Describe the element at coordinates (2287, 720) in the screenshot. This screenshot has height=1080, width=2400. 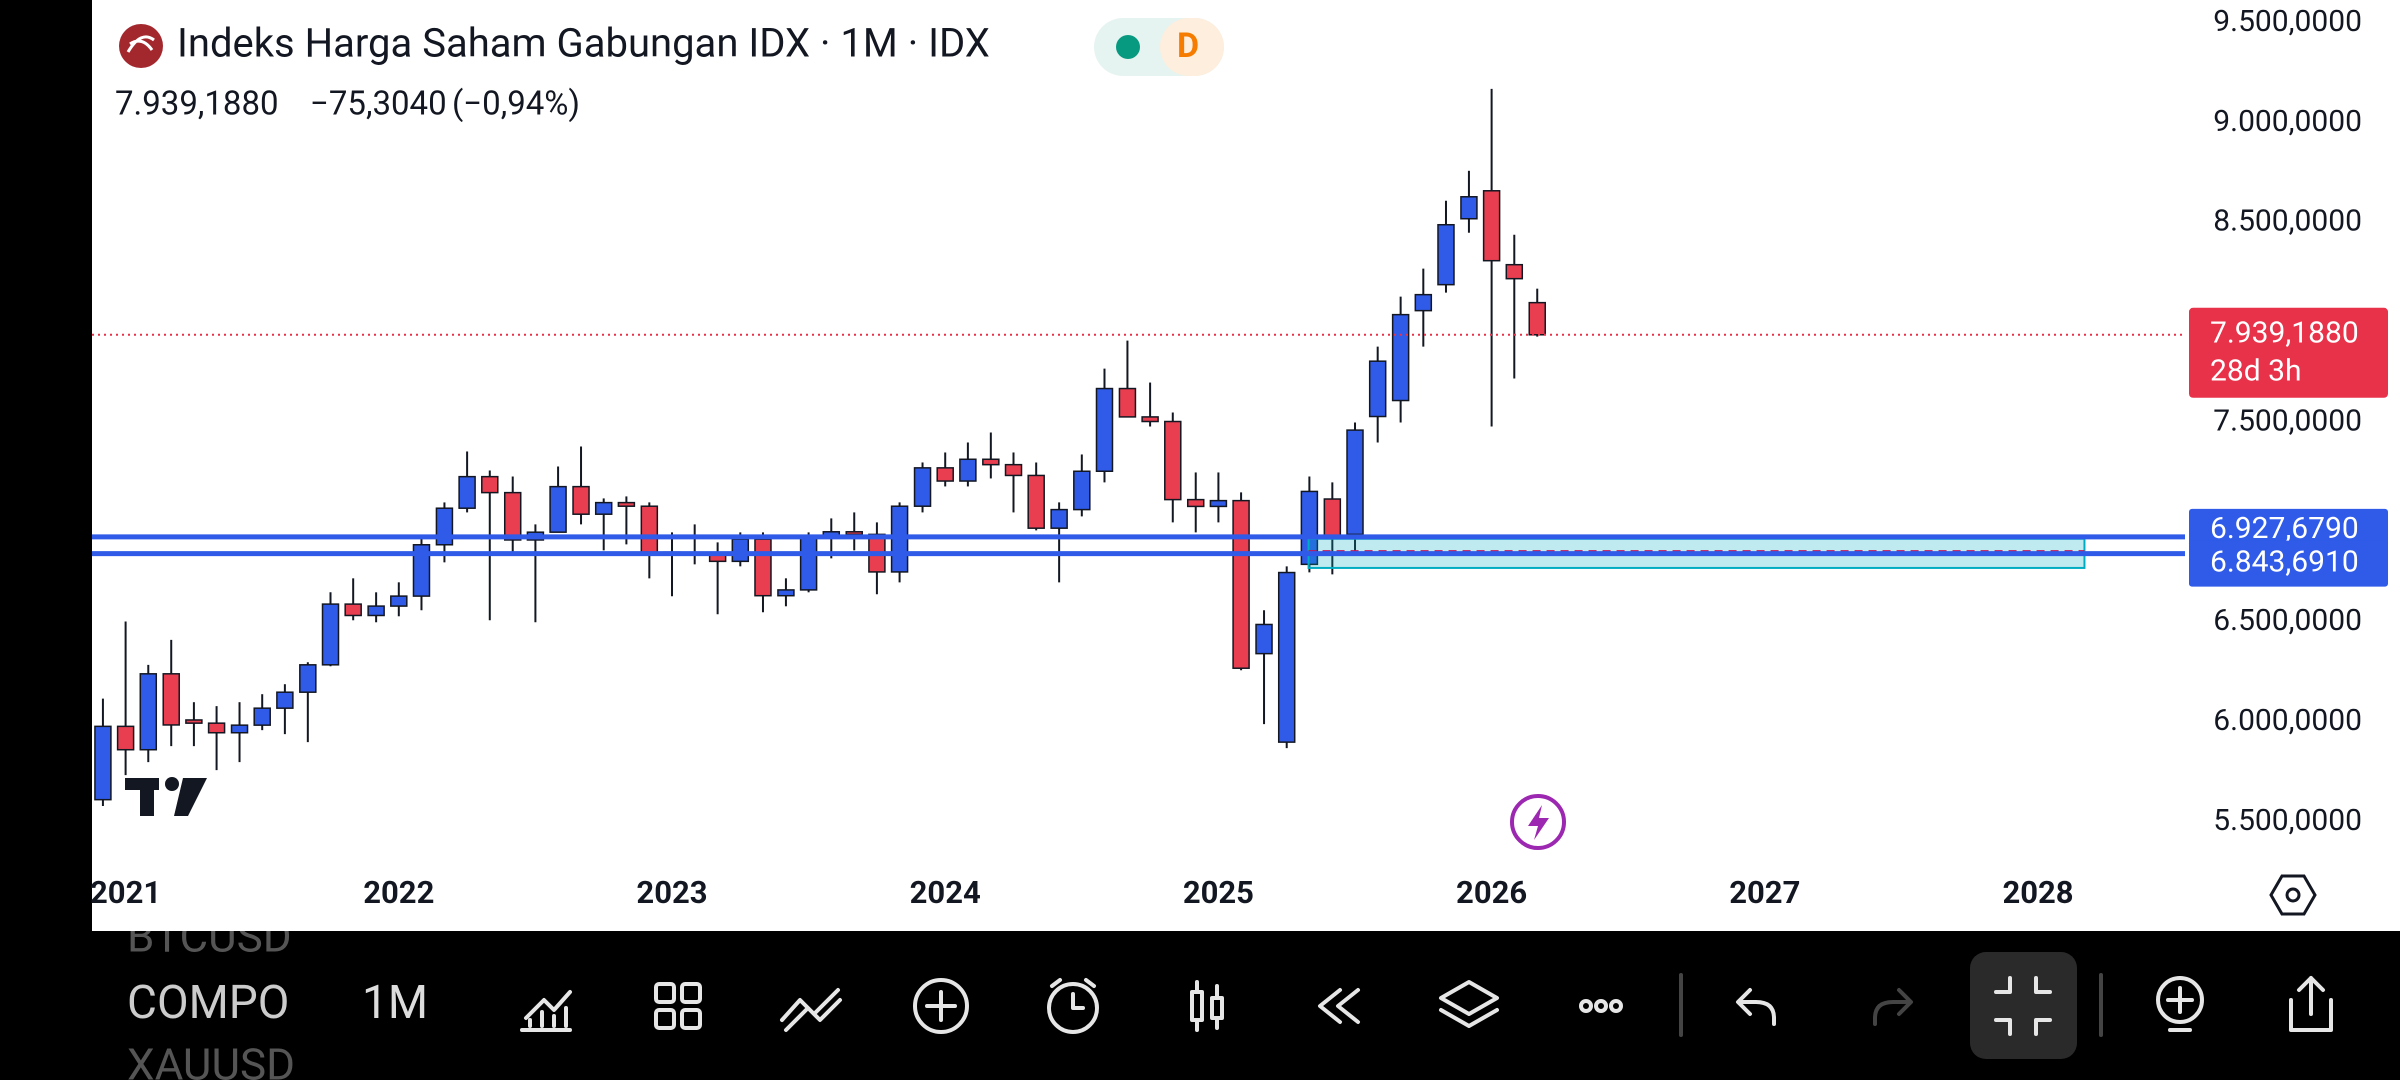
I see `y-tick-label: 6.000,0000` at that location.